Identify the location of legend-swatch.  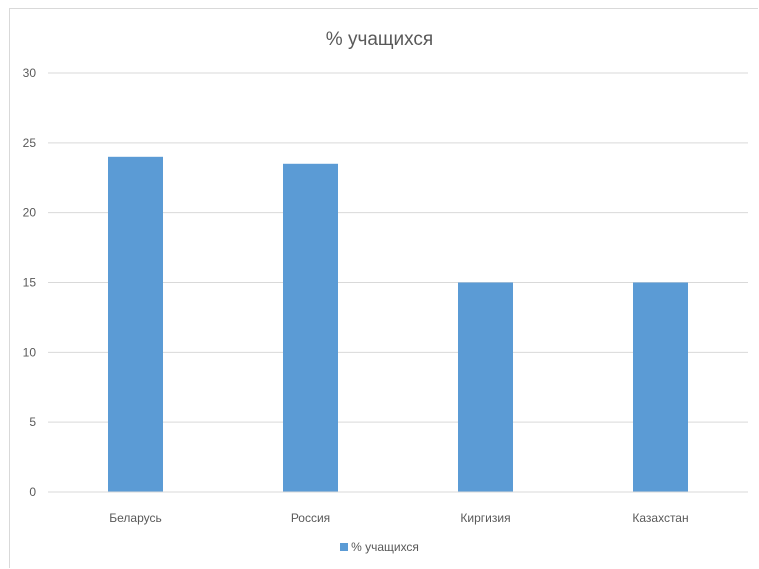
(344, 547).